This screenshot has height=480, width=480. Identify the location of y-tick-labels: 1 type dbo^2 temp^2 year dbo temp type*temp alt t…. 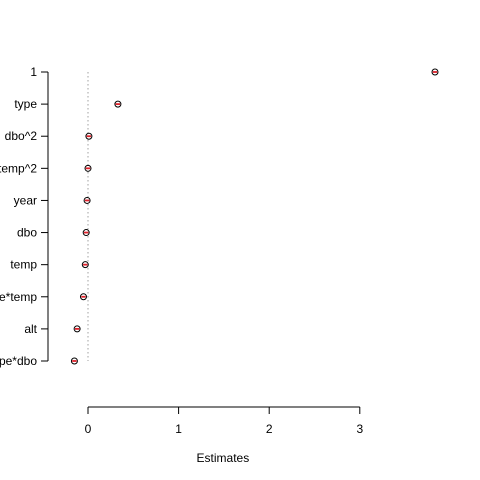
(19, 216).